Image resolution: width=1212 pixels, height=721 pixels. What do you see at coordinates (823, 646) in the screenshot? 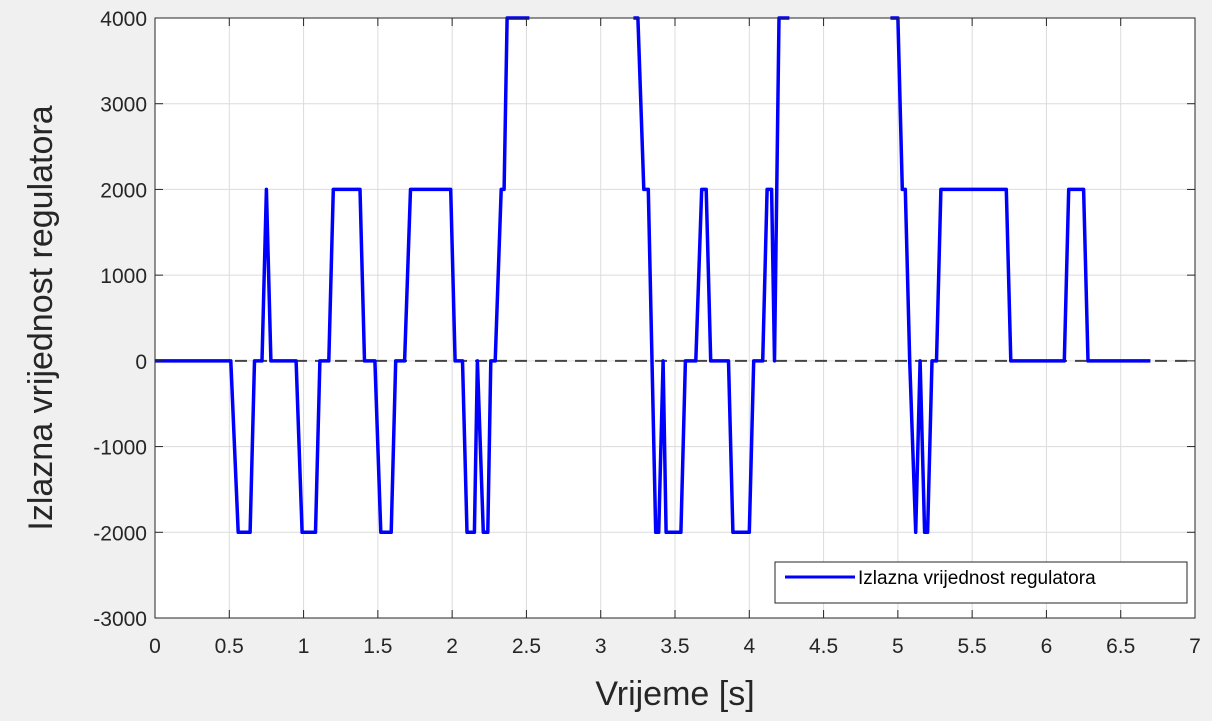
I see `x-tick-label: 4.5` at bounding box center [823, 646].